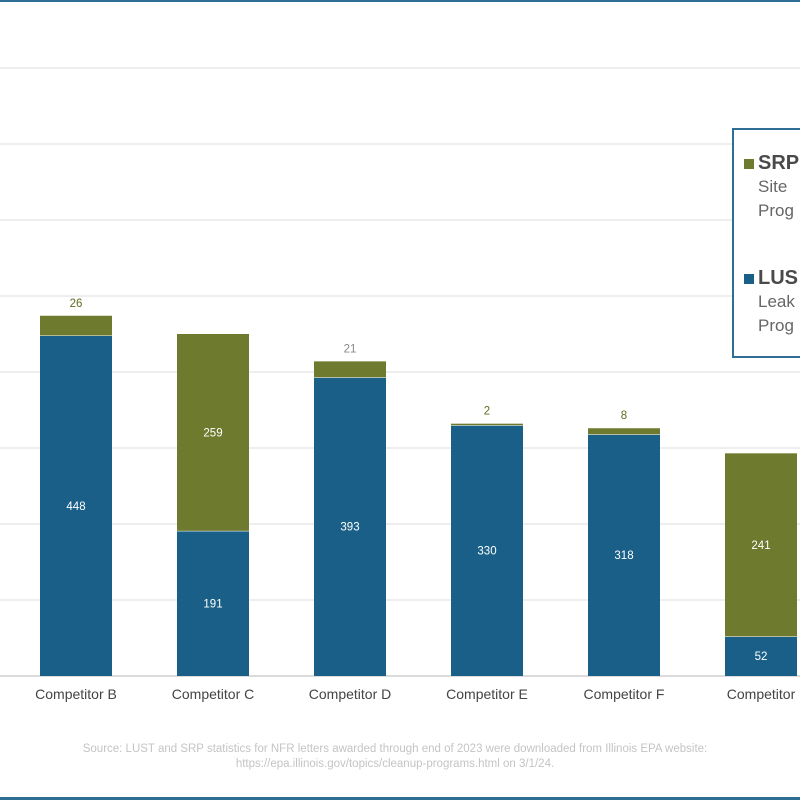 This screenshot has width=800, height=800. I want to click on data-label: 52, so click(761, 657).